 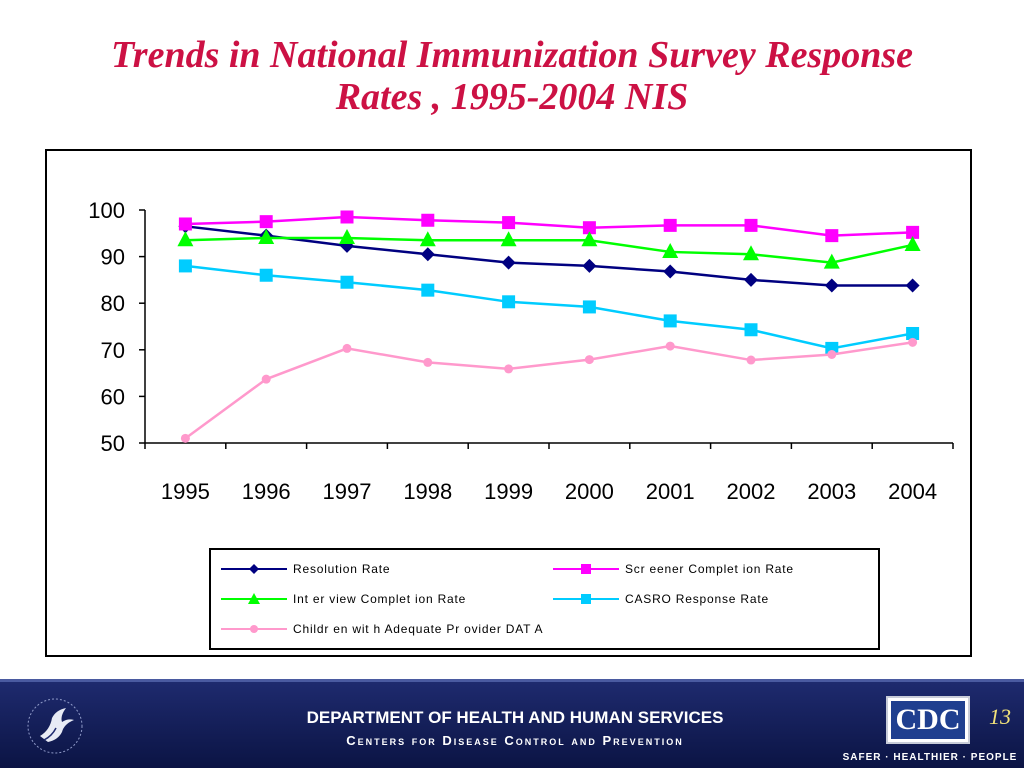 What do you see at coordinates (266, 491) in the screenshot?
I see `x-tick-label: 1996` at bounding box center [266, 491].